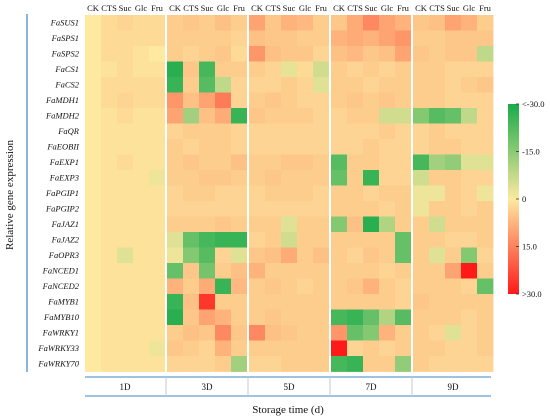 This screenshot has height=420, width=550. What do you see at coordinates (65, 54) in the screenshot?
I see `gene-label: FaSPS2` at bounding box center [65, 54].